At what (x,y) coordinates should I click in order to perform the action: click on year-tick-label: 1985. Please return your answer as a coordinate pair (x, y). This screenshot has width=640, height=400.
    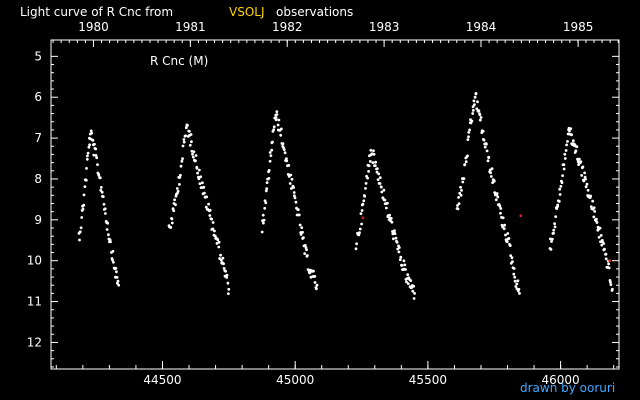
    Looking at the image, I should click on (578, 27).